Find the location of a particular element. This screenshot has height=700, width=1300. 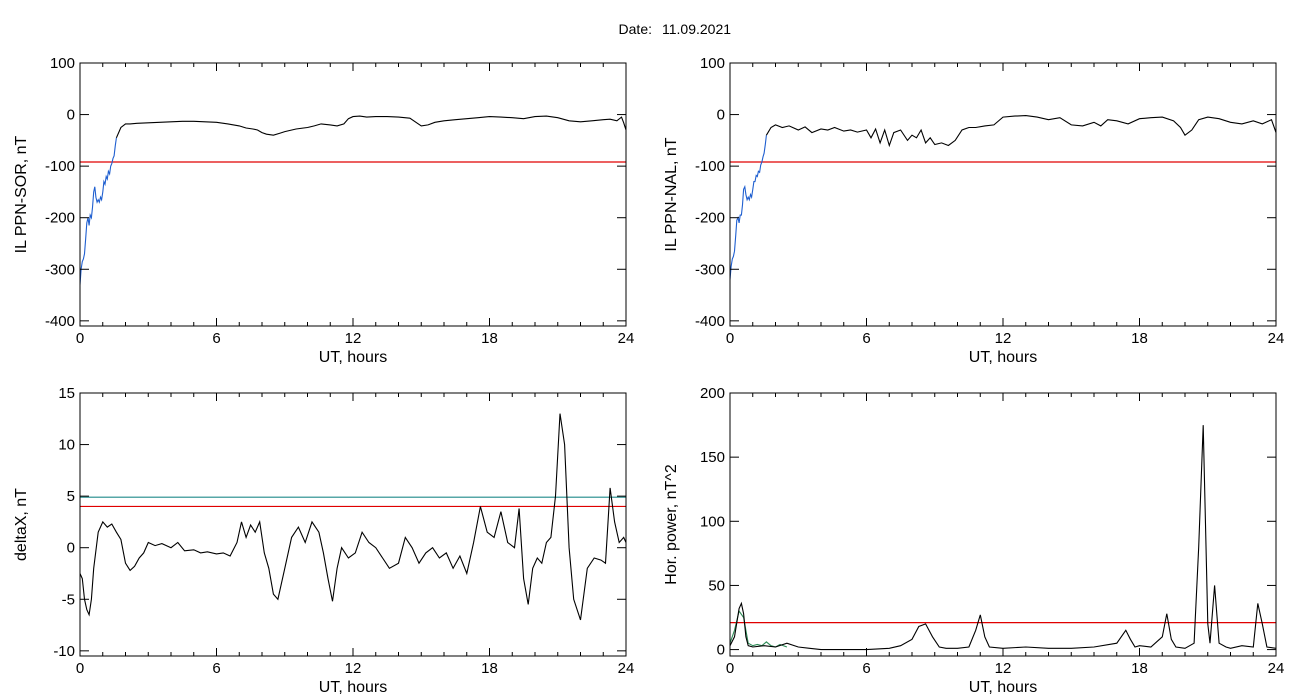

y-tick-label: 200 is located at coordinates (712, 393).